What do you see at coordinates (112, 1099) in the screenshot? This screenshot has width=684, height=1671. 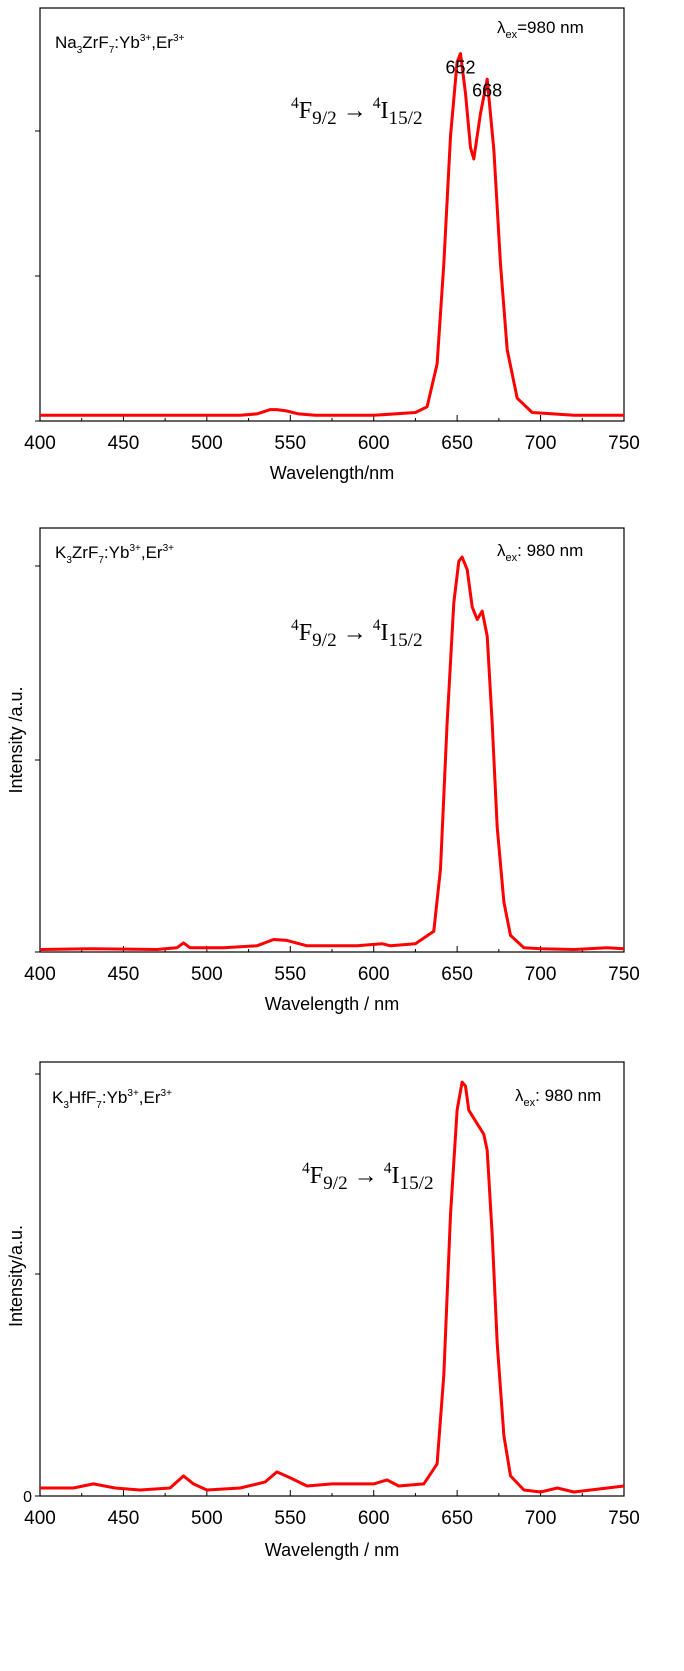 I see `sample-label: K3HfF7:Yb3+,Er3+` at bounding box center [112, 1099].